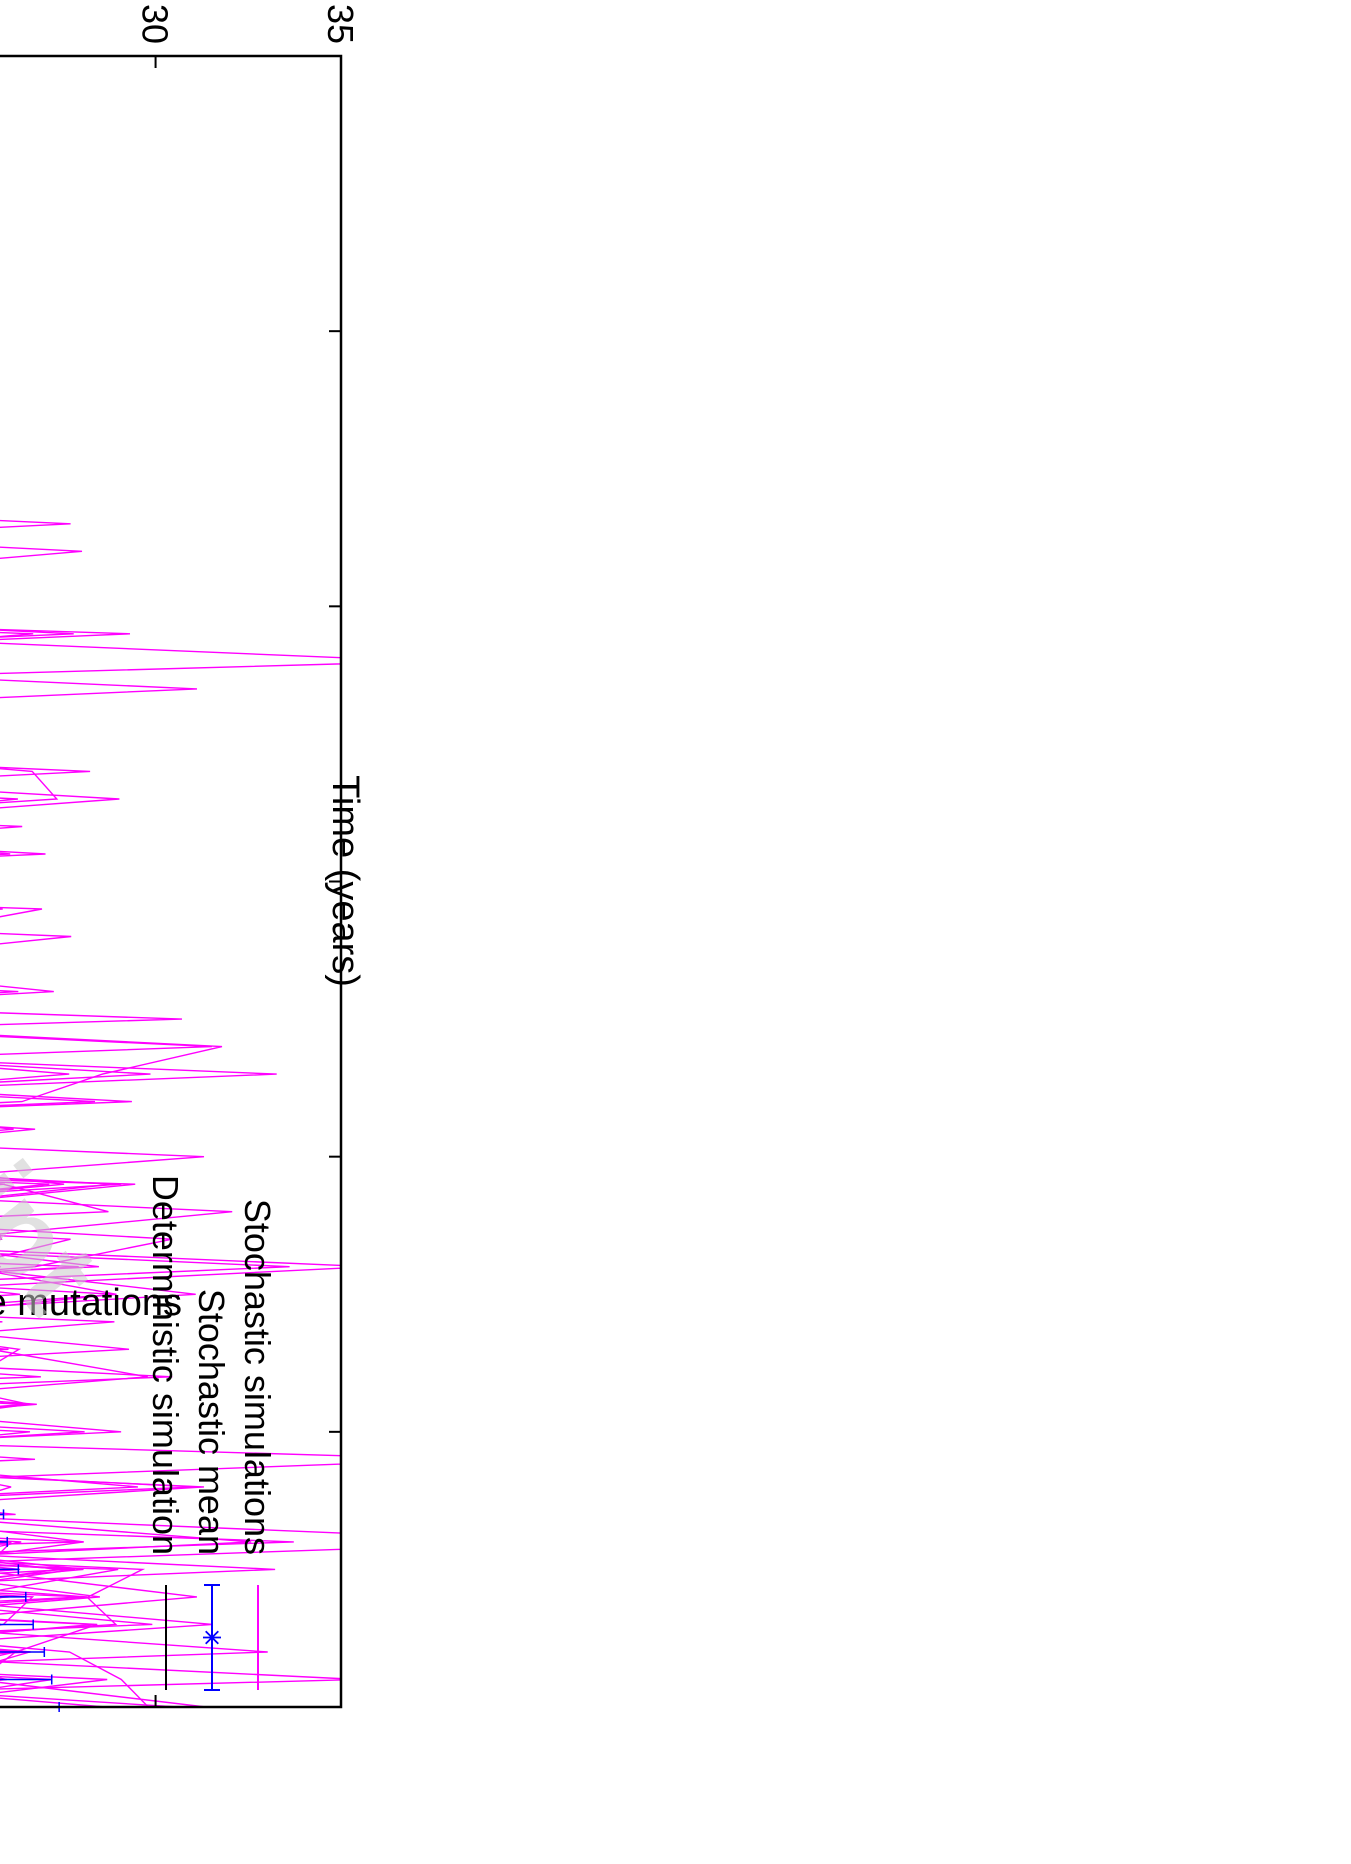  What do you see at coordinates (155, 24) in the screenshot?
I see `y-tick-label: 30` at bounding box center [155, 24].